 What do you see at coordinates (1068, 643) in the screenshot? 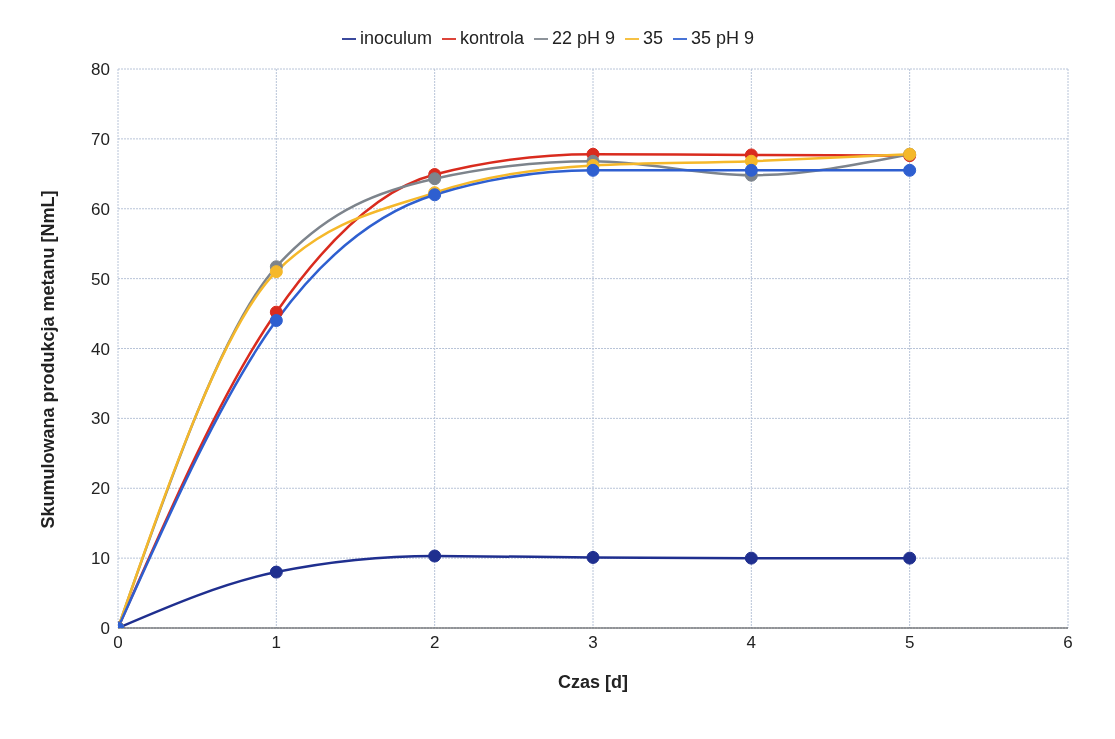
I see `x-tick-label: 6` at bounding box center [1068, 643].